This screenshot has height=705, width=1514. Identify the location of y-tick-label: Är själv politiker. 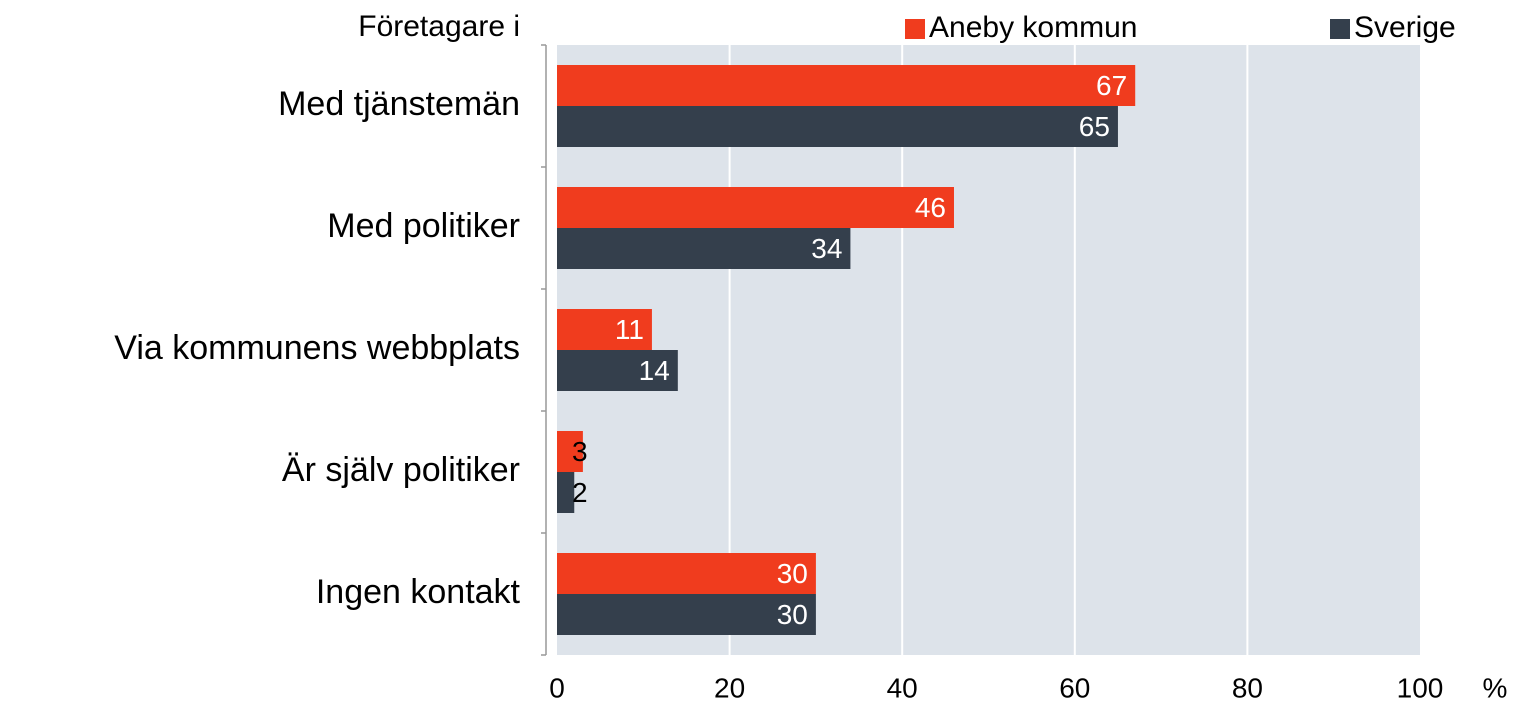
(401, 470).